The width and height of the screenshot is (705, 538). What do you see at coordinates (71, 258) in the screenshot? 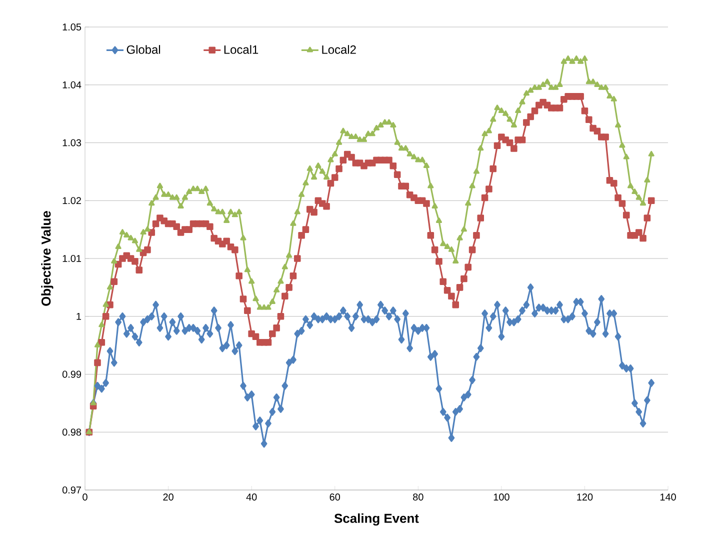
I see `y-tick-label: 1.01` at bounding box center [71, 258].